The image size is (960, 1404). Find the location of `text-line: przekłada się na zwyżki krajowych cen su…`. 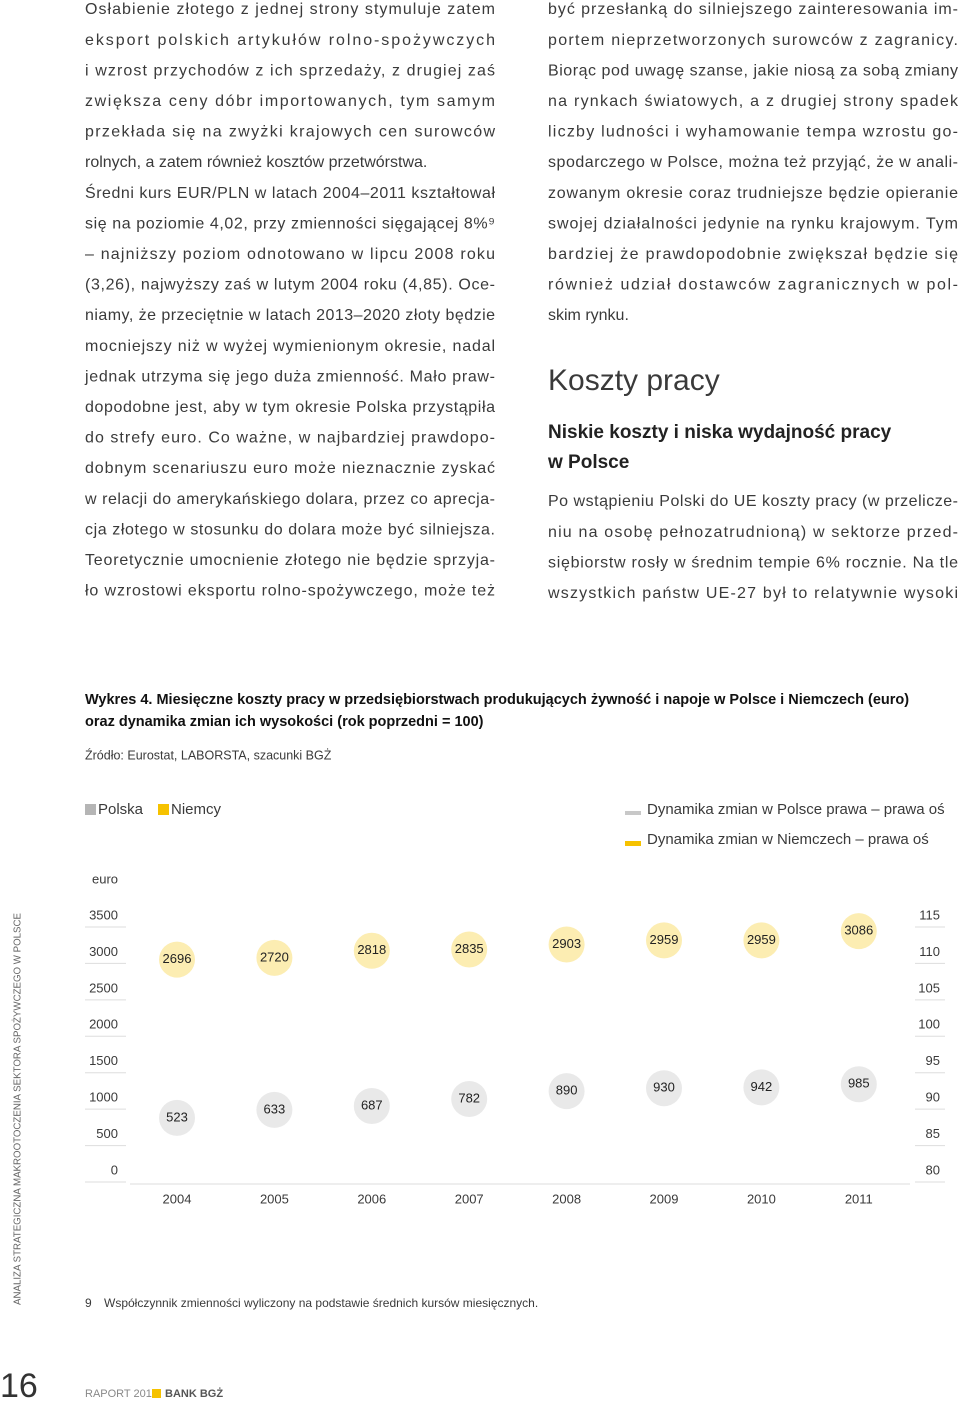

text-line: przekłada się na zwyżki krajowych cen su… is located at coordinates (290, 132).